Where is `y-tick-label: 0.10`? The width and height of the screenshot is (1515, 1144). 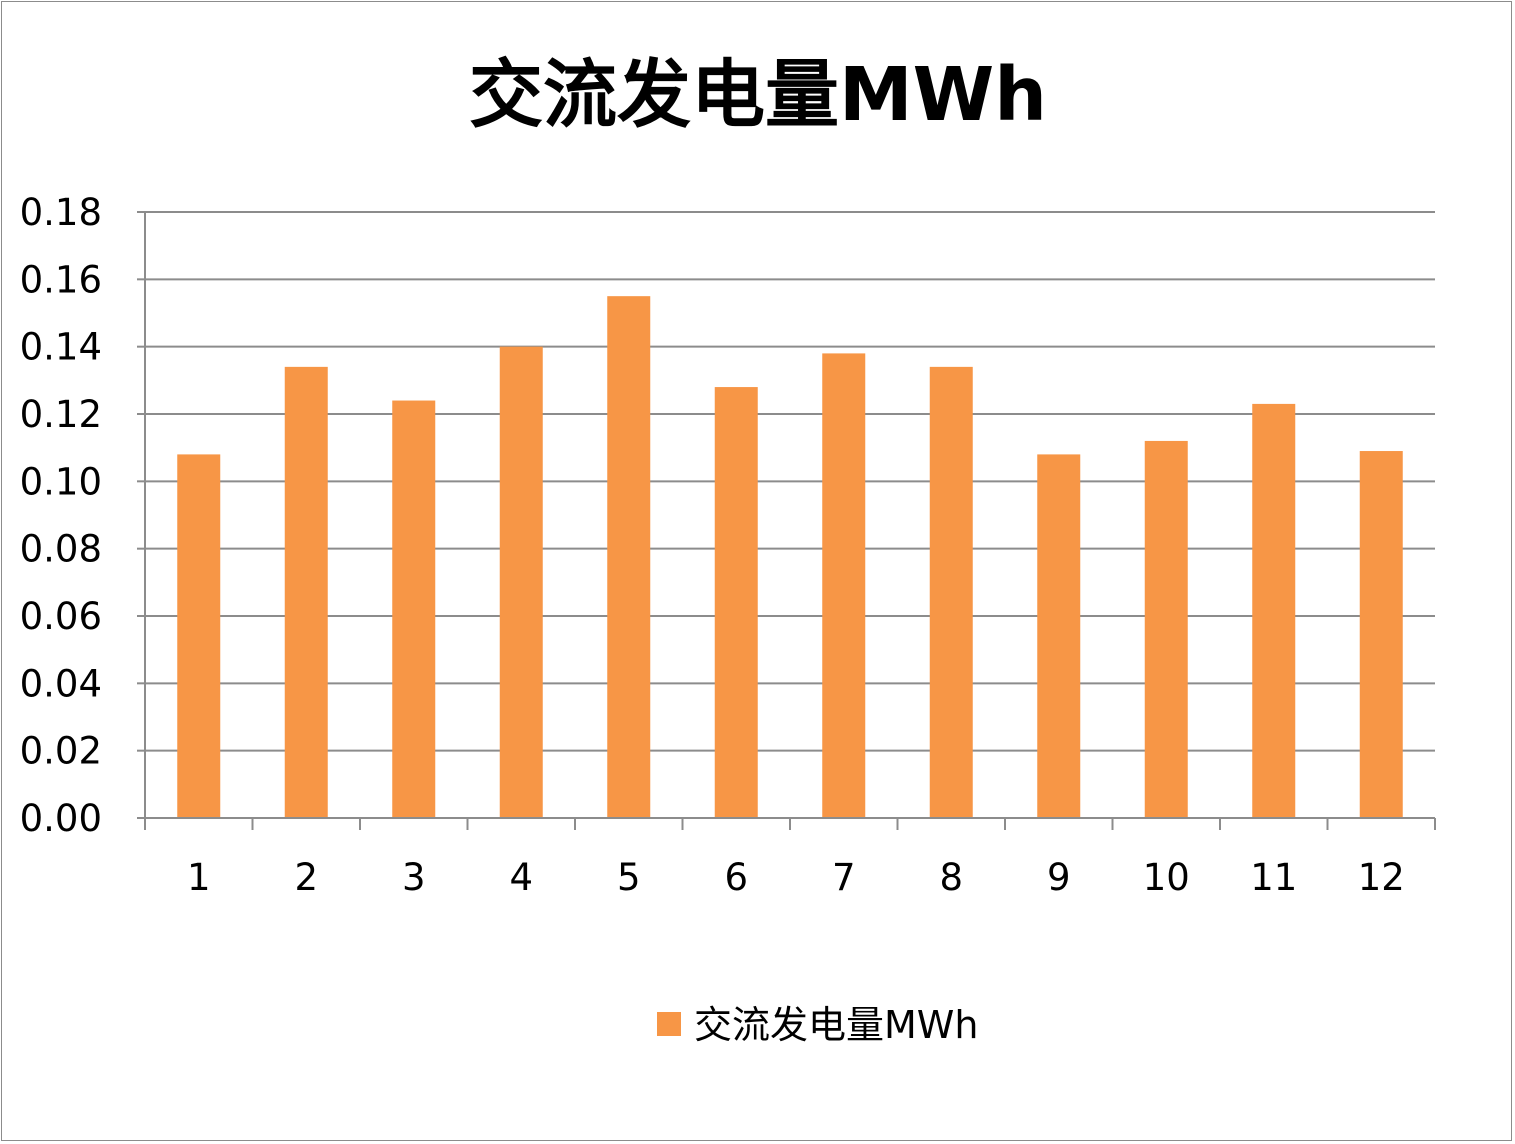 y-tick-label: 0.10 is located at coordinates (61, 481).